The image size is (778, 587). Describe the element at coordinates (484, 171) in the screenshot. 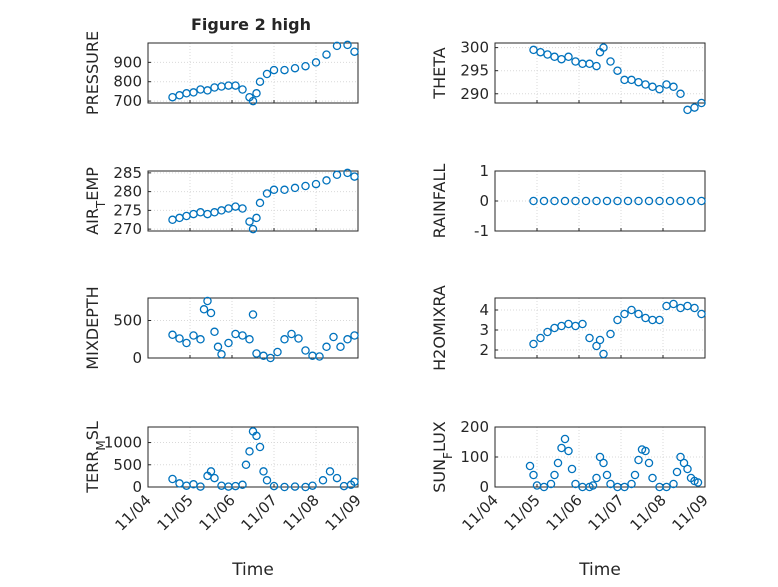

I see `y-tick-label: 1` at that location.